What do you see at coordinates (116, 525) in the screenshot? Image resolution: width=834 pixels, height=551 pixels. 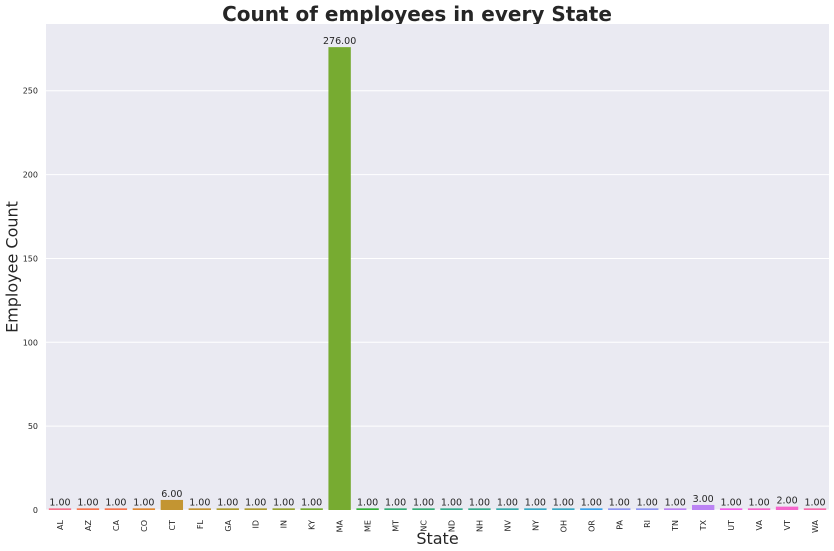 I see `x-tick-label: CA` at bounding box center [116, 525].